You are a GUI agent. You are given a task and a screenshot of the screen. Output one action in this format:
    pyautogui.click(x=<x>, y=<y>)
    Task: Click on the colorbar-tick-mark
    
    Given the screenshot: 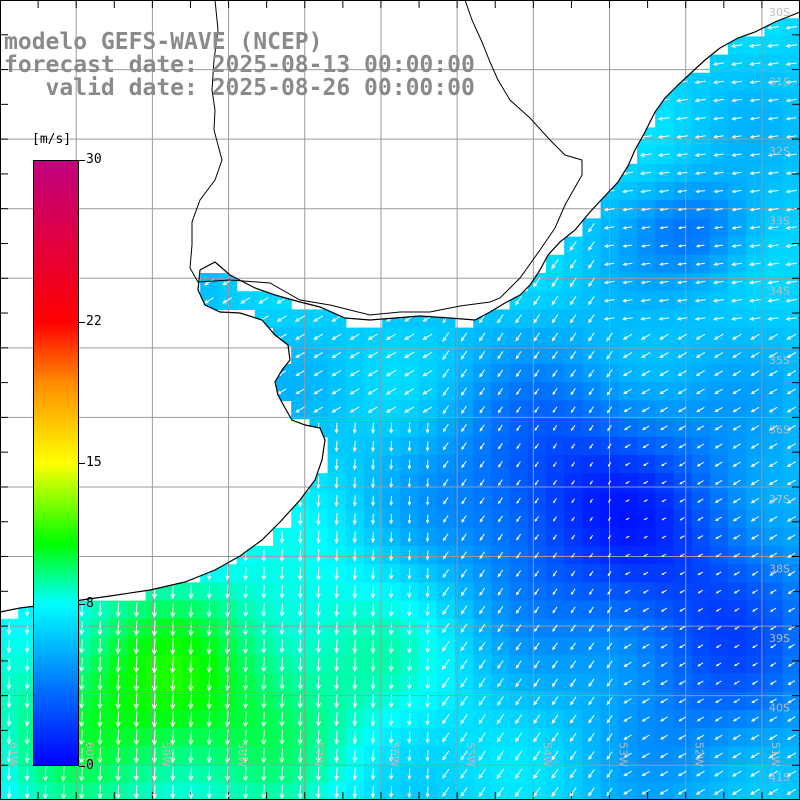 What is the action you would take?
    pyautogui.click(x=82, y=463)
    